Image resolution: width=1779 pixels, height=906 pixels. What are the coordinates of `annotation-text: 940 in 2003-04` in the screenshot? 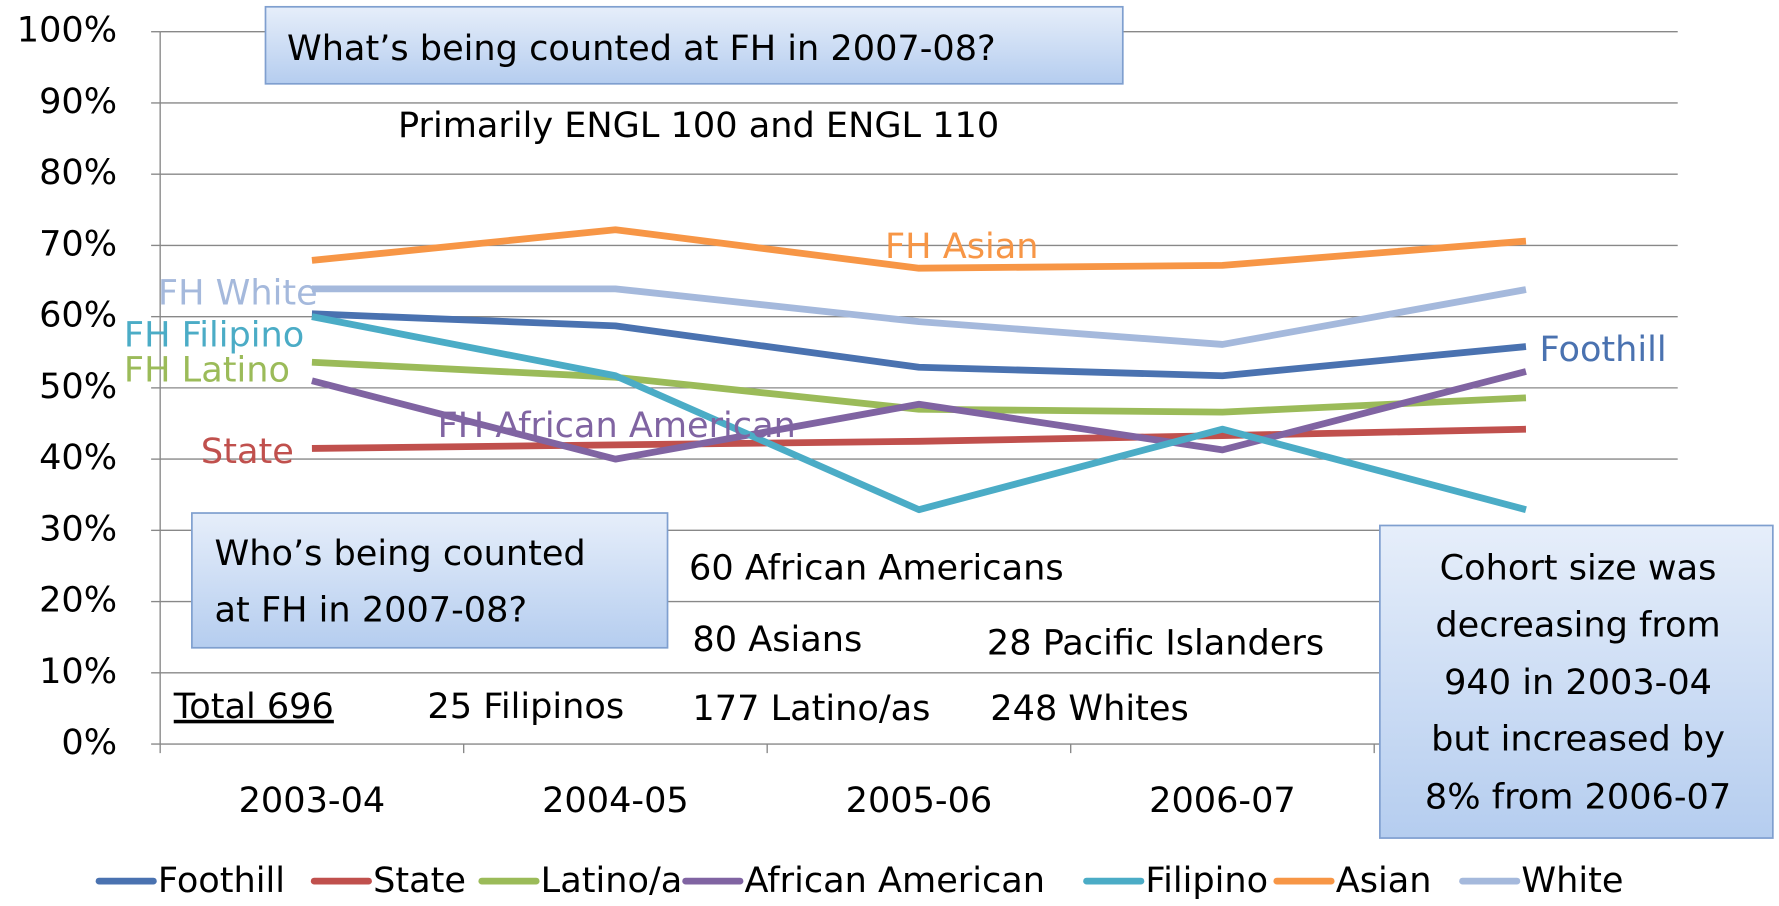 It's located at (1578, 682).